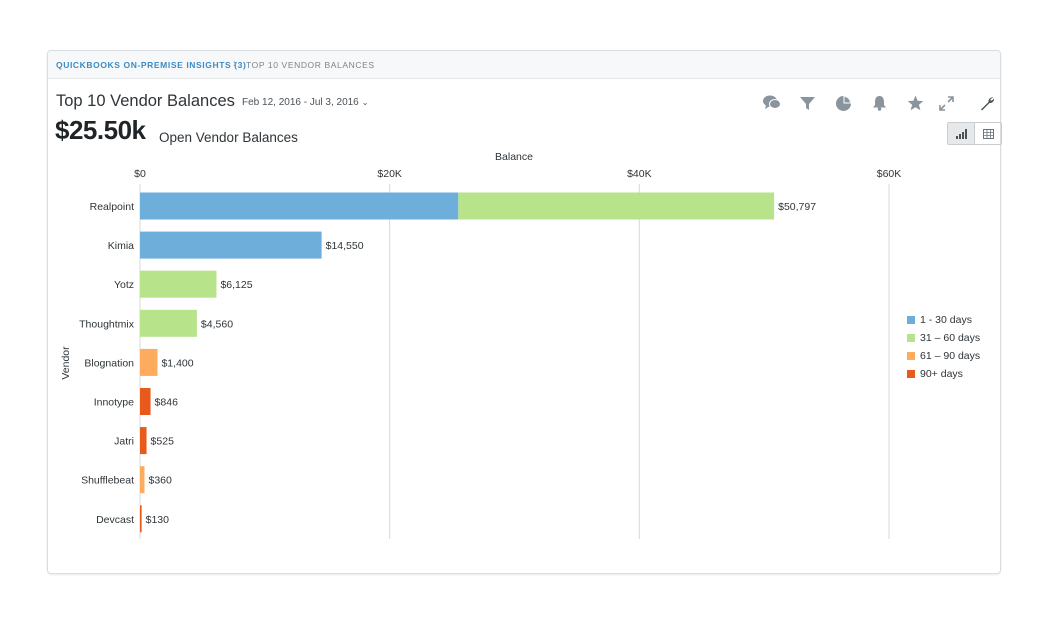 The height and width of the screenshot is (630, 1050). I want to click on wrench-icon, so click(987, 103).